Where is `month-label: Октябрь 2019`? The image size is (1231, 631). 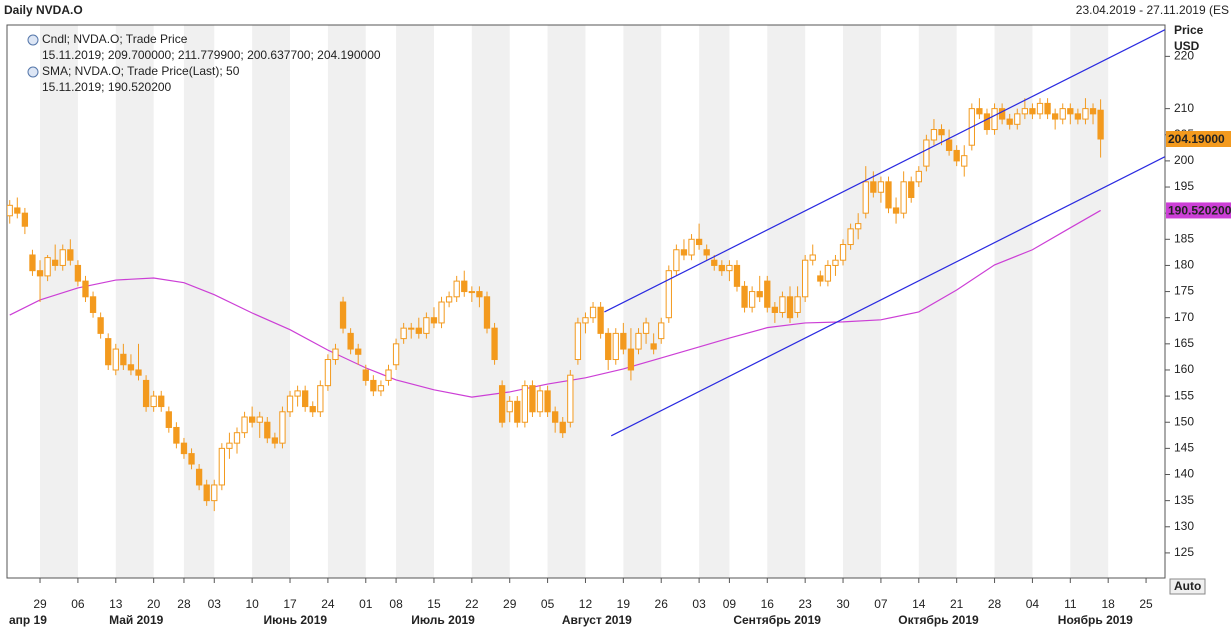 month-label: Октябрь 2019 is located at coordinates (938, 620).